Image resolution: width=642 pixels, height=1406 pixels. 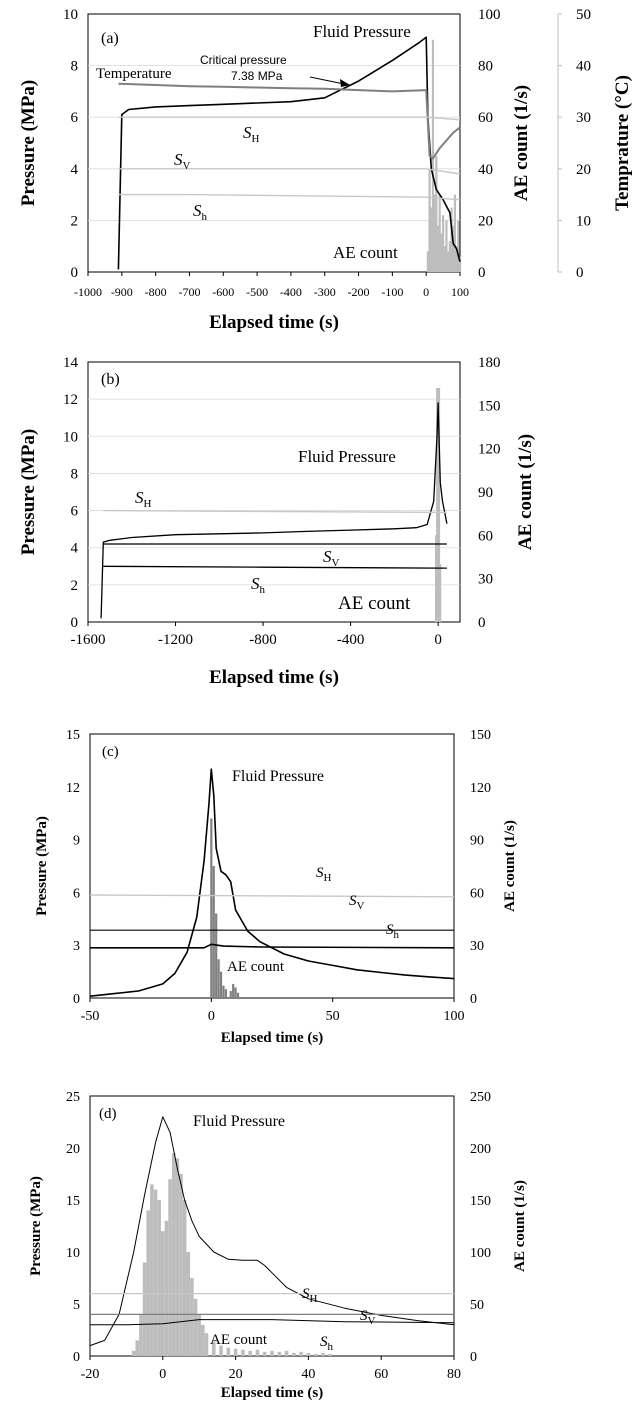 I want to click on panel-c-SH-line, so click(x=272, y=896).